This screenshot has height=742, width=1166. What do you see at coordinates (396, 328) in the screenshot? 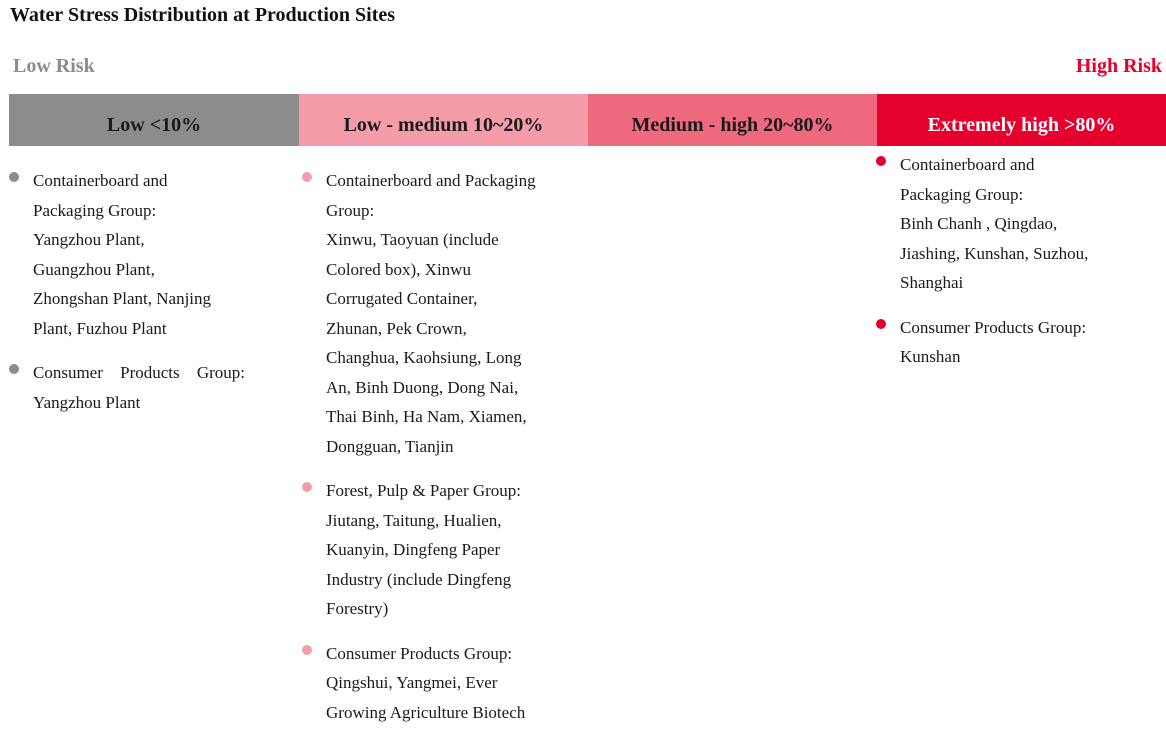
I see `item-line: Zhunan, Pek Crown,` at bounding box center [396, 328].